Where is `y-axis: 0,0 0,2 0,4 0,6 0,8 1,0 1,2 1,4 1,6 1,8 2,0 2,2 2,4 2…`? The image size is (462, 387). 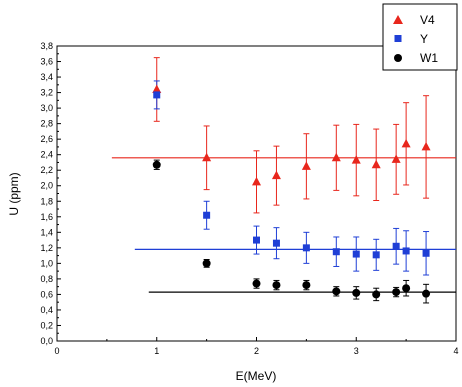
y-axis: 0,0 0,2 0,4 0,6 0,8 1,0 1,2 1,4 1,6 1,8 2,0 2,2 2,4 2… is located at coordinates (50, 193).